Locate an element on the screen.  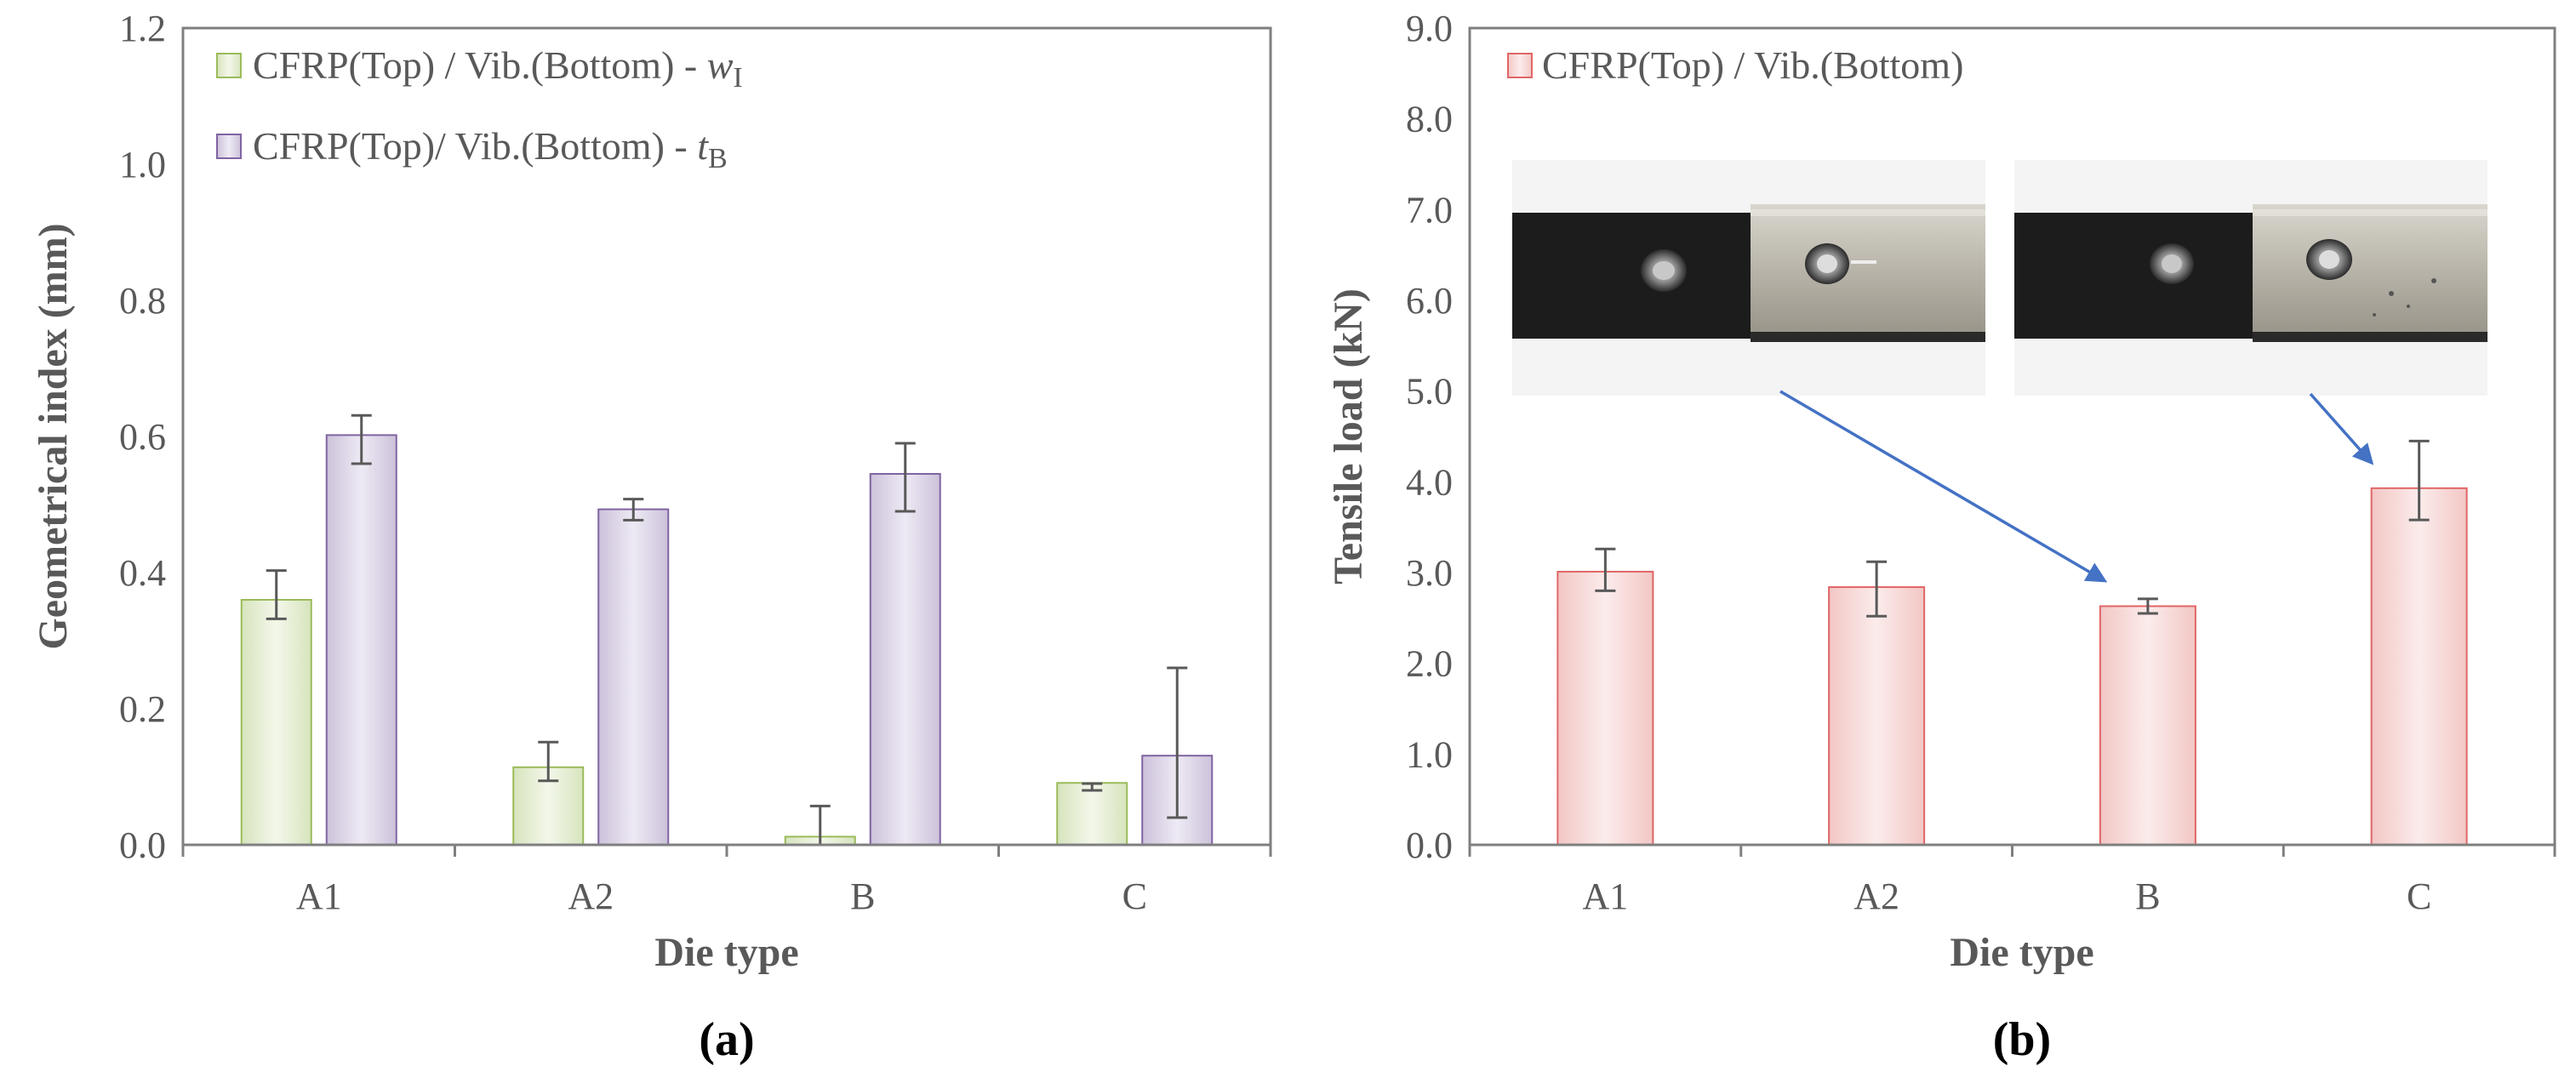
chart-b-xlabel: Die type is located at coordinates (2021, 952).